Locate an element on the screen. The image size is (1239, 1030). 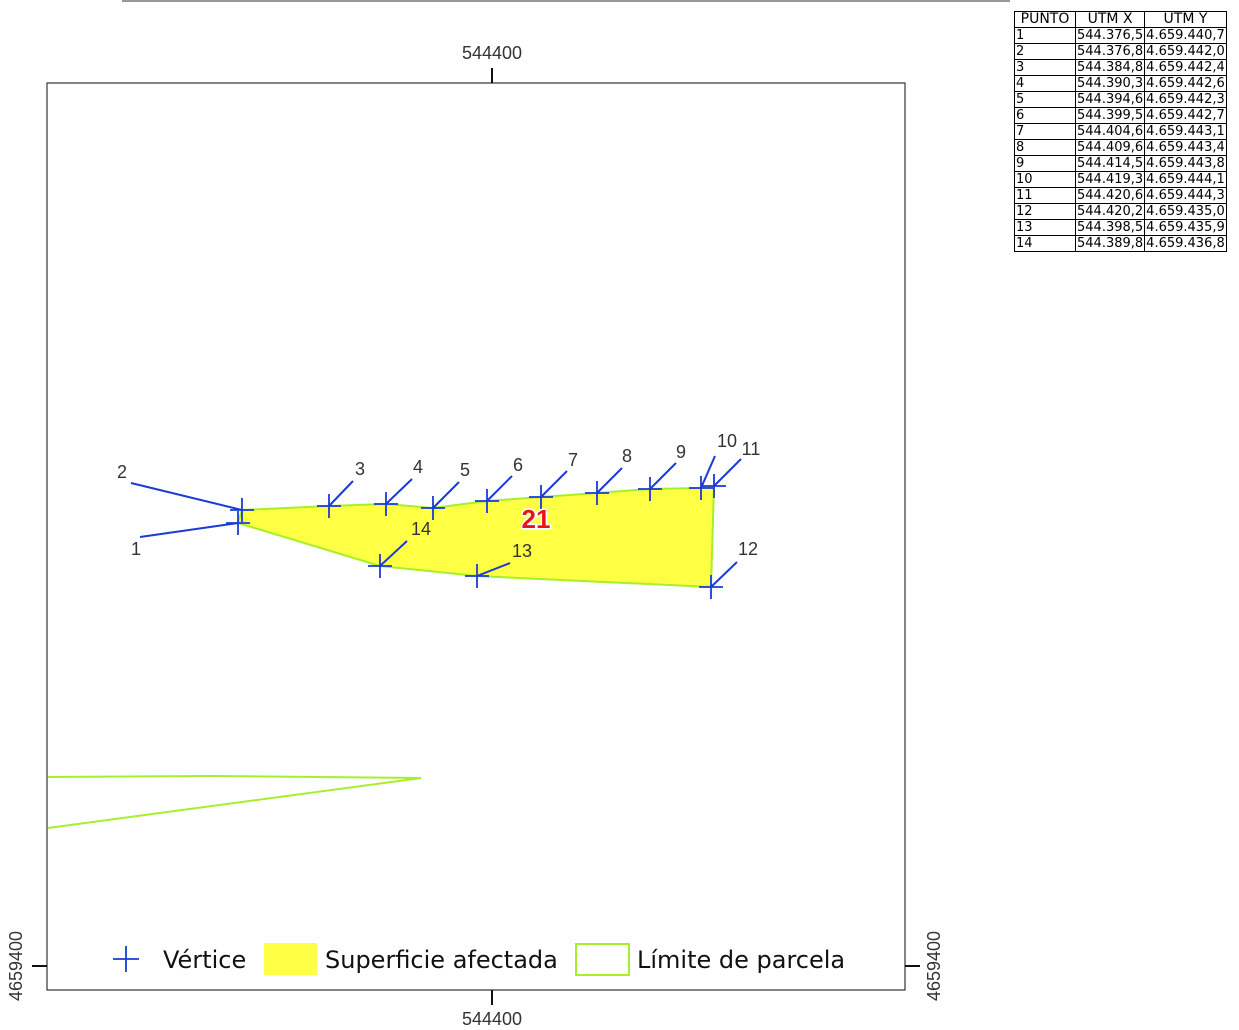
utm-y-cell: 4.659.435,9 is located at coordinates (1185, 227).